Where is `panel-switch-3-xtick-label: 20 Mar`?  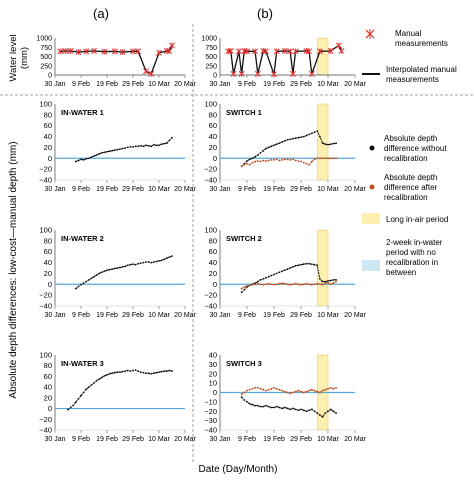
panel-switch-3-xtick-label: 20 Mar is located at coordinates (355, 439).